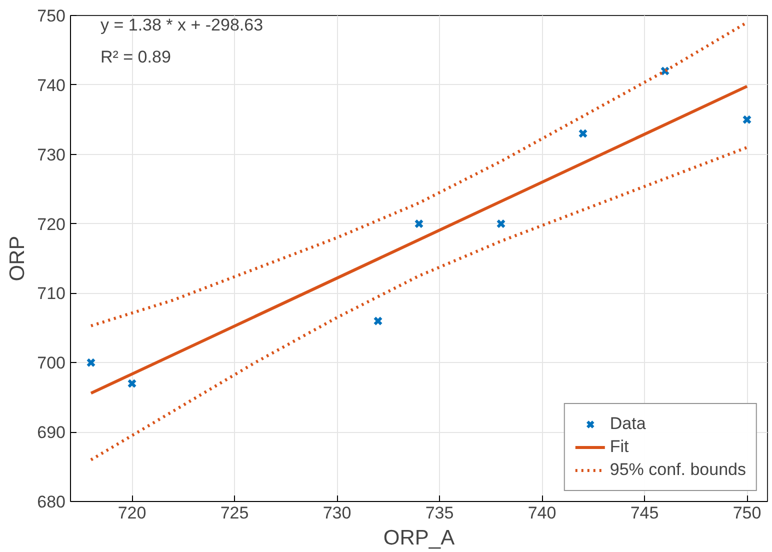 This screenshot has height=552, width=772. What do you see at coordinates (234, 513) in the screenshot?
I see `x-tick-label: 725` at bounding box center [234, 513].